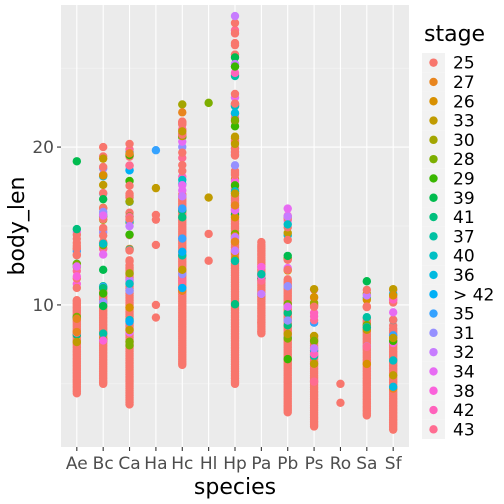 The height and width of the screenshot is (504, 504). What do you see at coordinates (464, 237) in the screenshot?
I see `legend-label: 37` at bounding box center [464, 237].